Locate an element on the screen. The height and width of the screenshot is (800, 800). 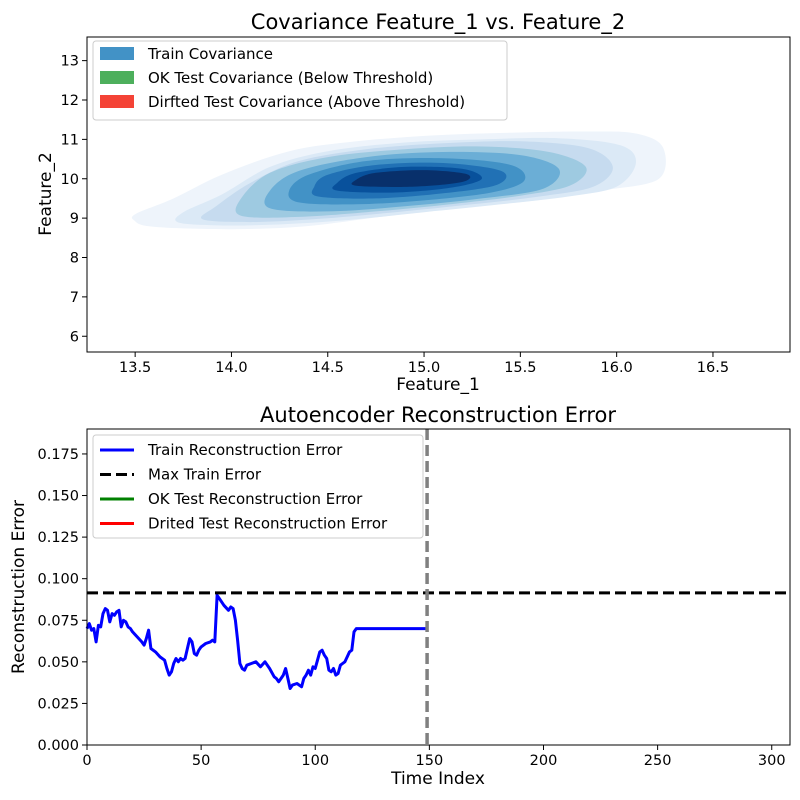
x-axis-ticks: 13.5 14.0 14.5 15.0 15.5 16.0 16.5 is located at coordinates (424, 364).